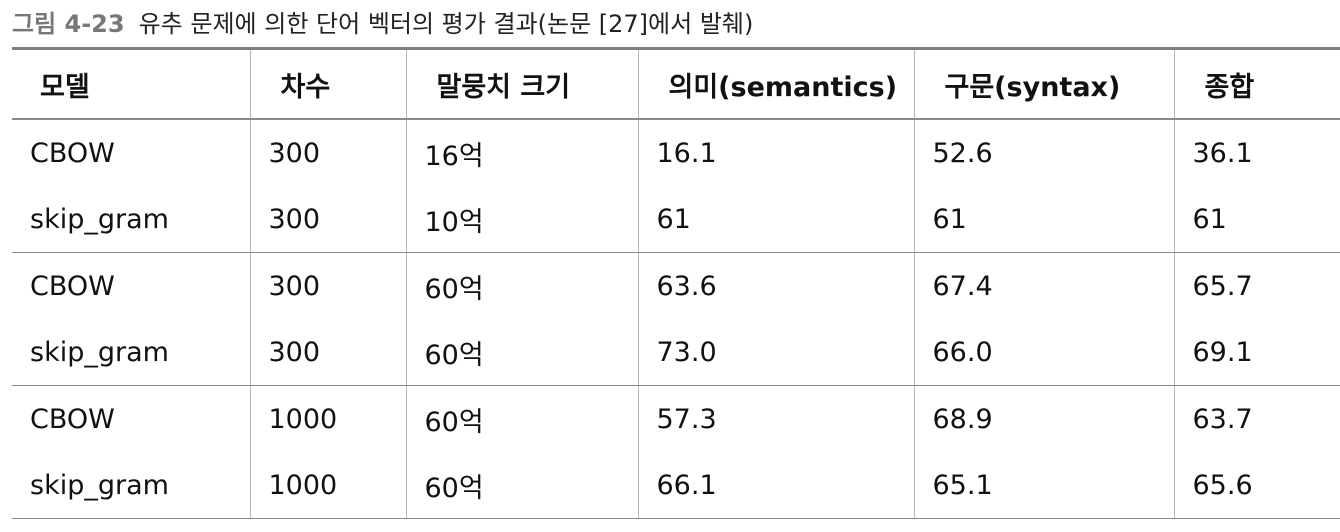  I want to click on header-row: 모델 차수 말뭉치 크기 의미(semantics) 구문(syntax) 종합, so click(676, 85).